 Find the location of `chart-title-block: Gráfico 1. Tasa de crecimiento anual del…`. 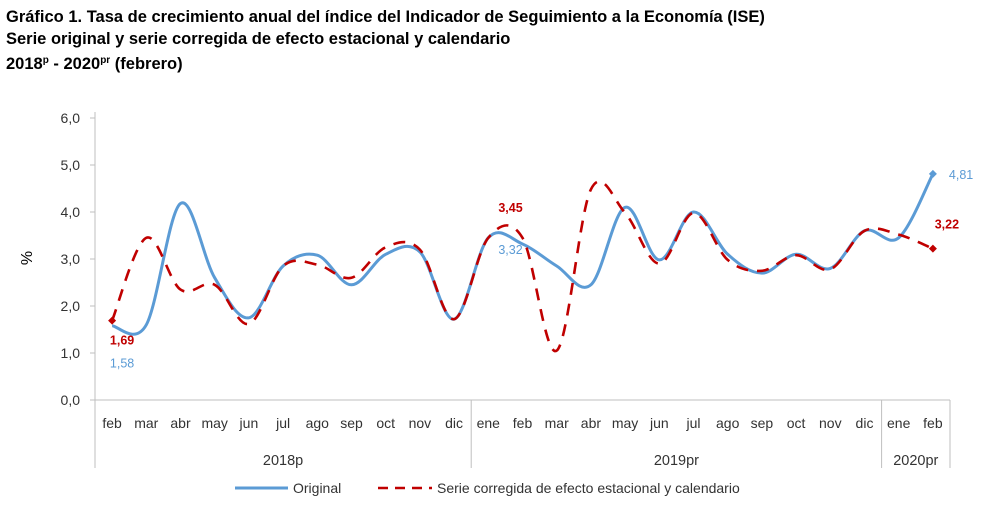

chart-title-block: Gráfico 1. Tasa de crecimiento anual del… is located at coordinates (385, 40).